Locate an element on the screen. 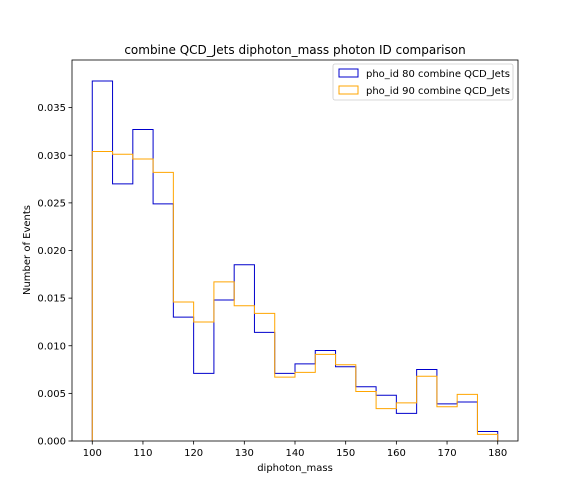  y-tick-label: 0.025 is located at coordinates (51, 203).